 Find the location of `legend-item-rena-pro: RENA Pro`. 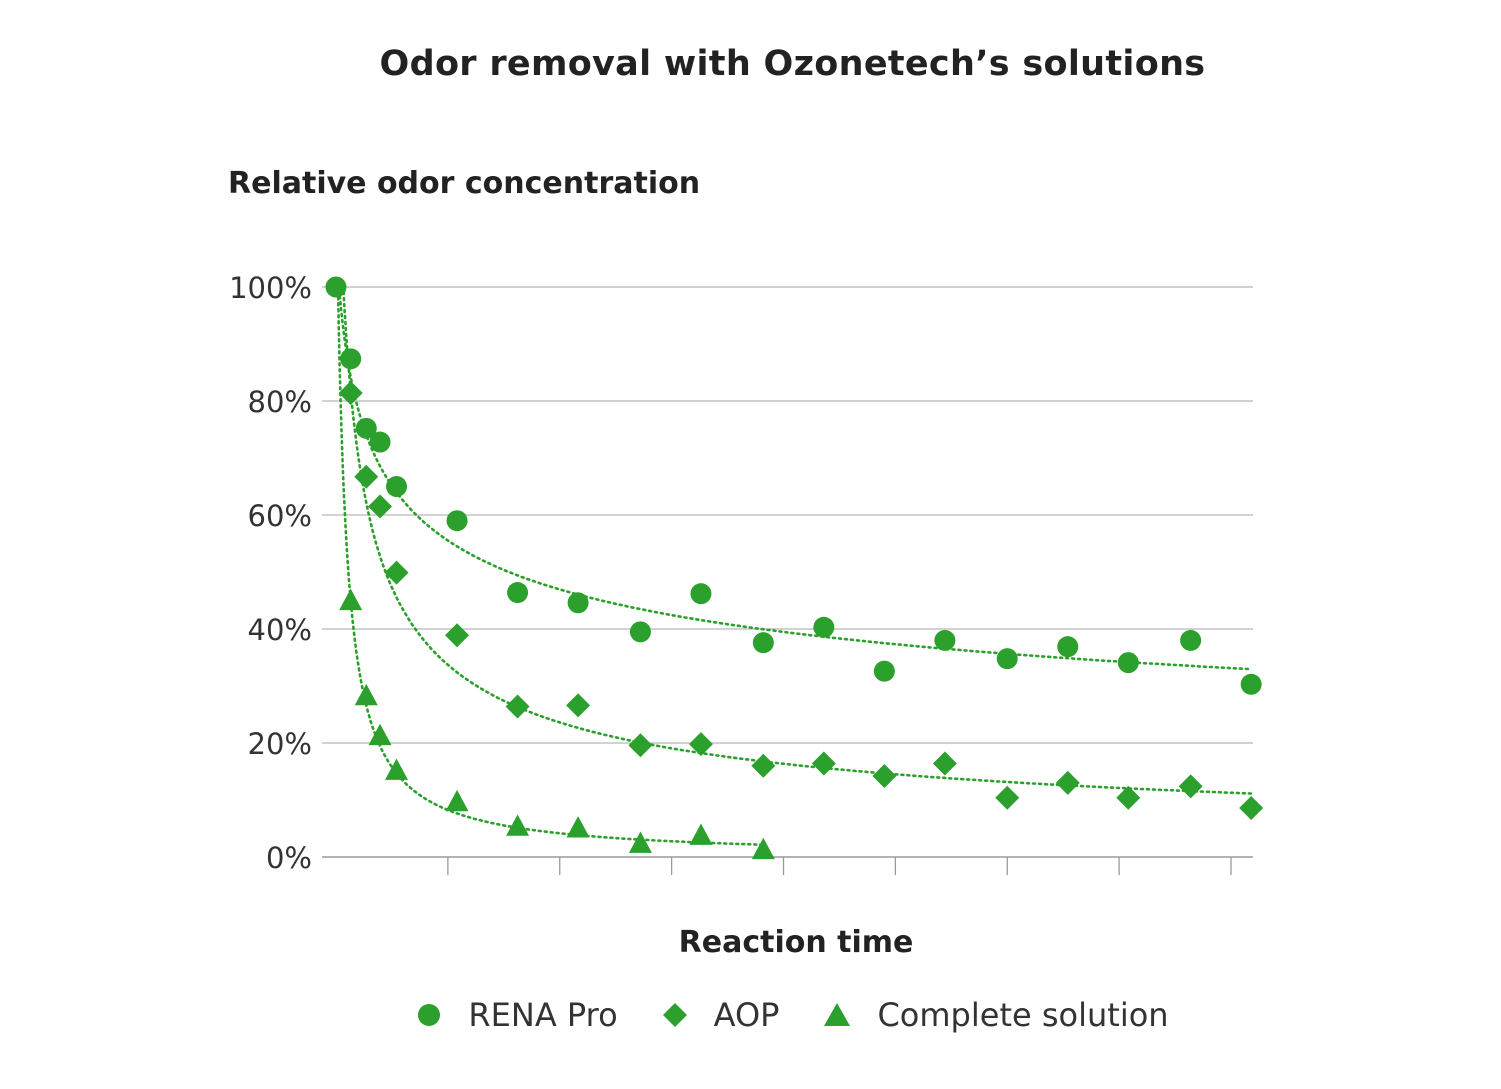

legend-item-rena-pro: RENA Pro is located at coordinates (517, 1015).